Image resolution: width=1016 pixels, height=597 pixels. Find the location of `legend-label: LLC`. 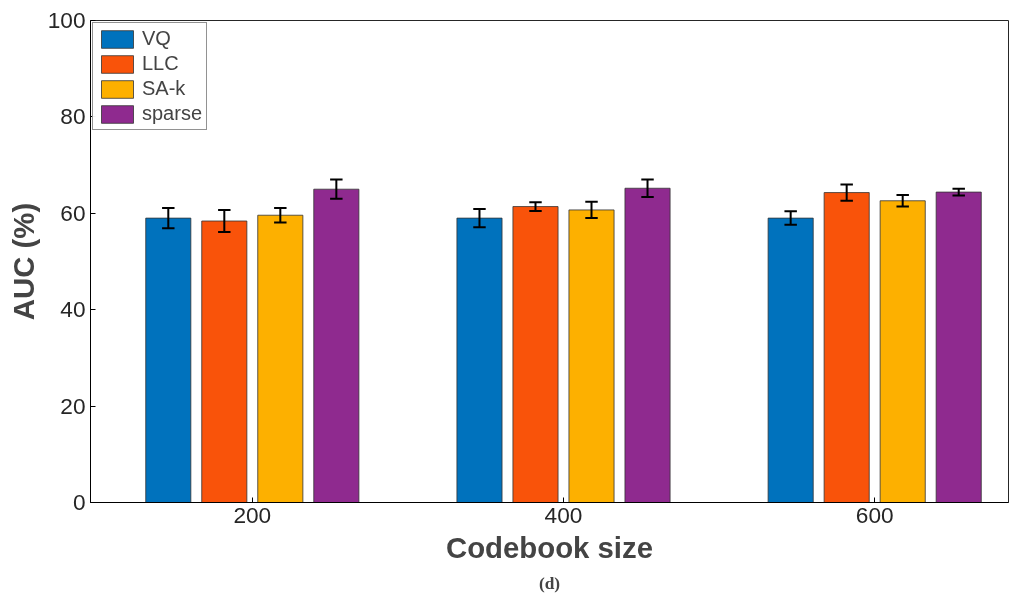

legend-label: LLC is located at coordinates (160, 63).